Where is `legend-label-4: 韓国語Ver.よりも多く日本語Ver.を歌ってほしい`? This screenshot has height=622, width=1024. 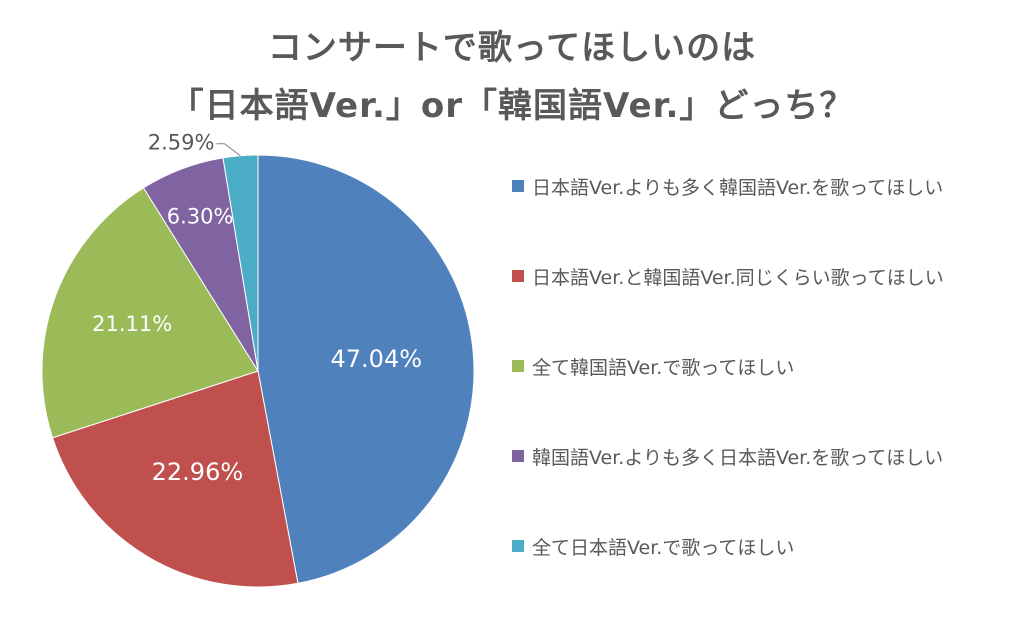
legend-label-4: 韓国語Ver.よりも多く日本語Ver.を歌ってほしい is located at coordinates (738, 457).